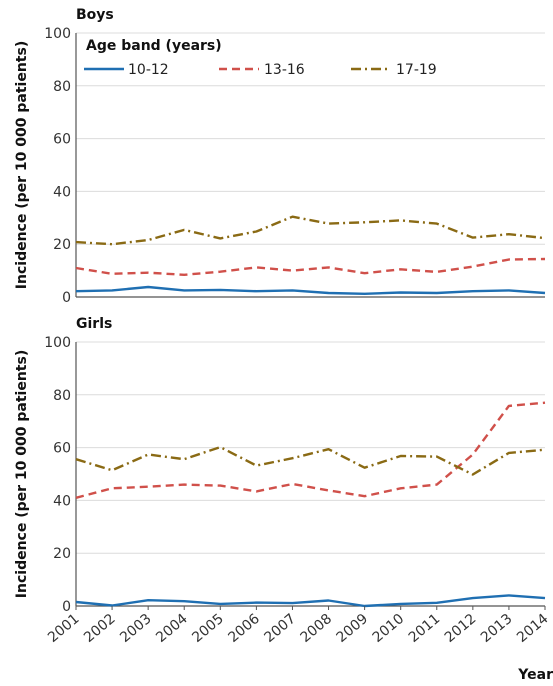 This screenshot has width=553, height=686. I want to click on panel-title: Boys, so click(95, 15).